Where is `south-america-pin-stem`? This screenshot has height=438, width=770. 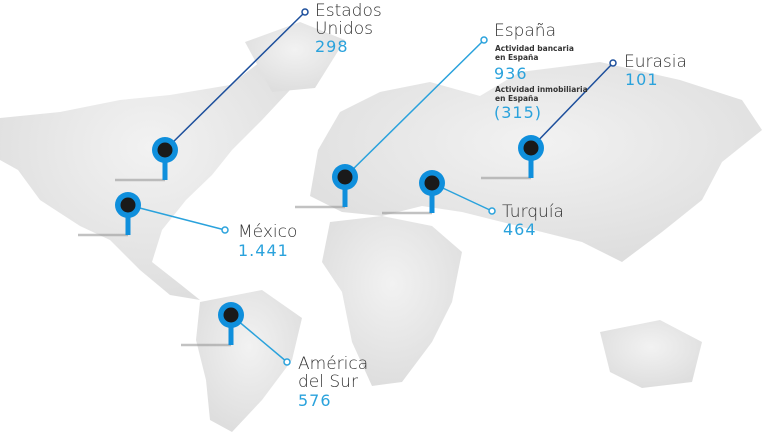
south-america-pin-stem is located at coordinates (231, 334).